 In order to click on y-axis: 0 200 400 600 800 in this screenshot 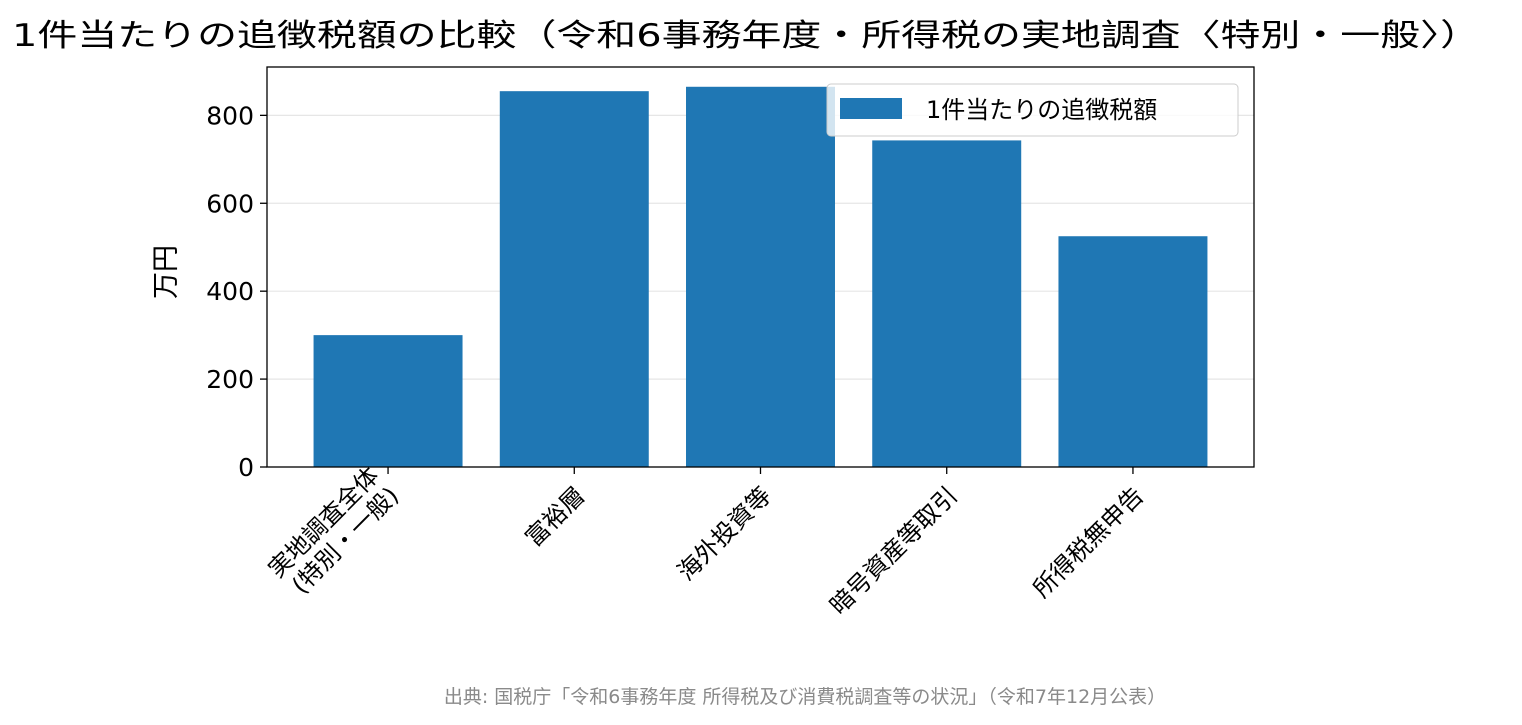, I will do `click(236, 291)`.